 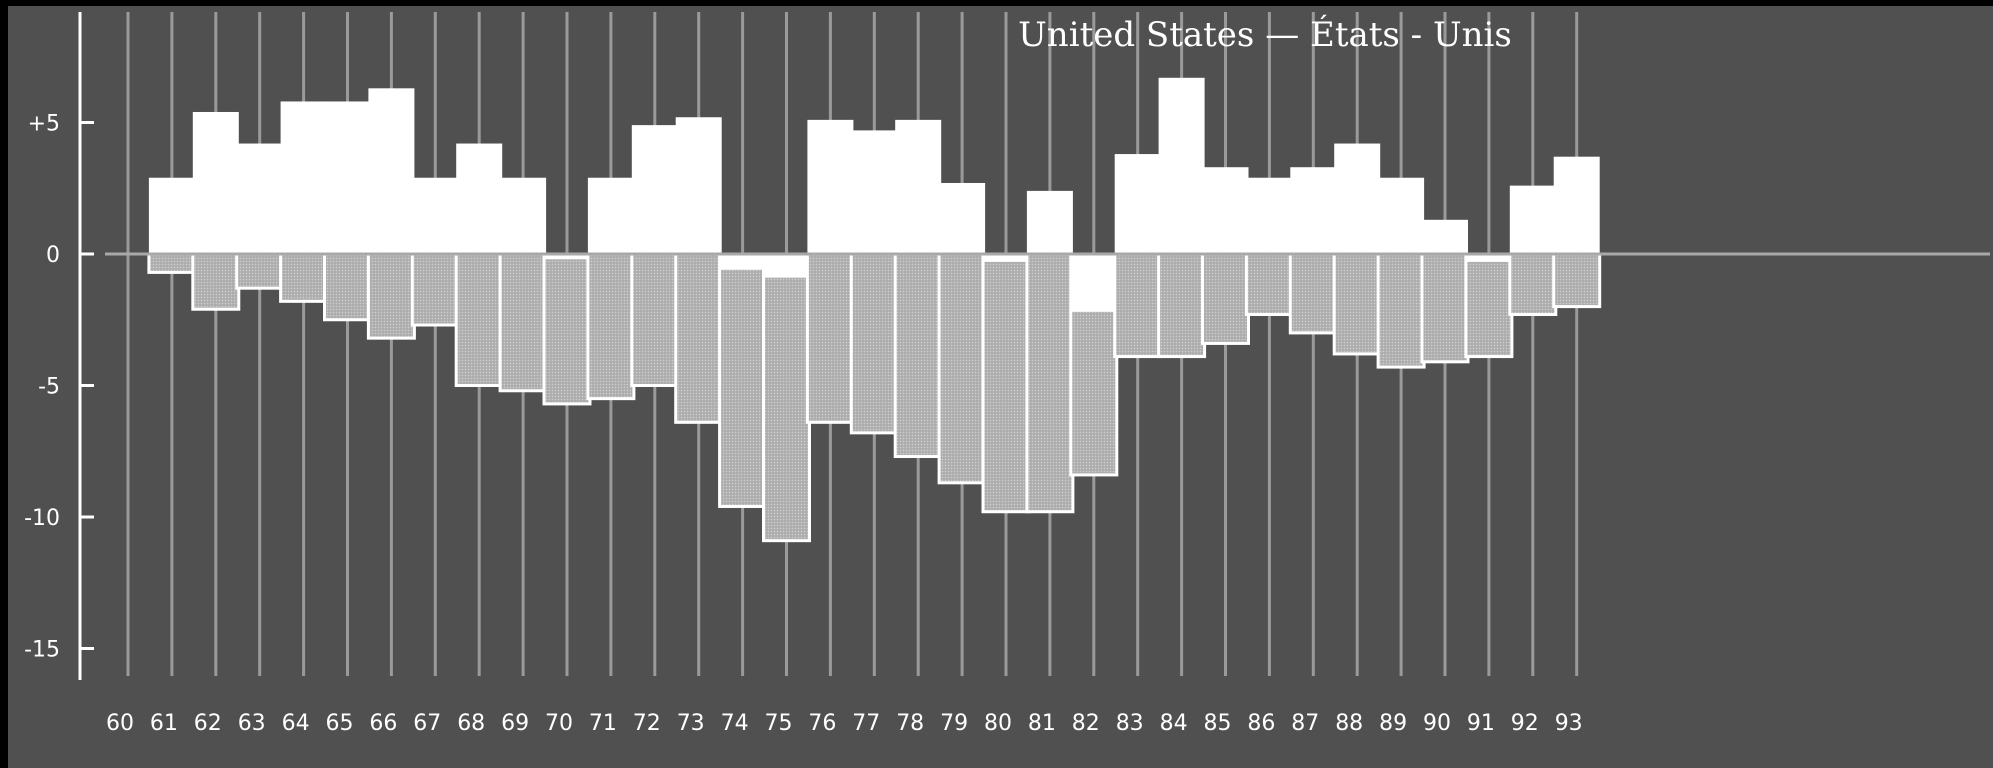 What do you see at coordinates (647, 723) in the screenshot?
I see `xtick-label-72: 72` at bounding box center [647, 723].